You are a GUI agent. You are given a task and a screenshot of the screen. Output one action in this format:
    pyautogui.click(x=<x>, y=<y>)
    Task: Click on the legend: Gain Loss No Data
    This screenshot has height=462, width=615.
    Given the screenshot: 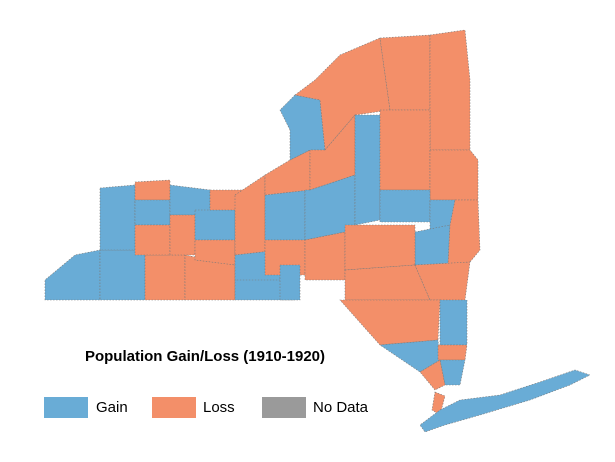 What is the action you would take?
    pyautogui.click(x=206, y=407)
    